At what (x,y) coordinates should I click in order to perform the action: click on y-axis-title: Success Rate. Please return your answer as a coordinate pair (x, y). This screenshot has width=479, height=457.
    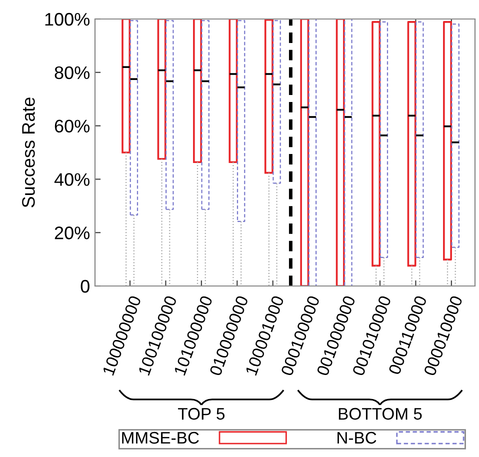
    Looking at the image, I should click on (28, 153).